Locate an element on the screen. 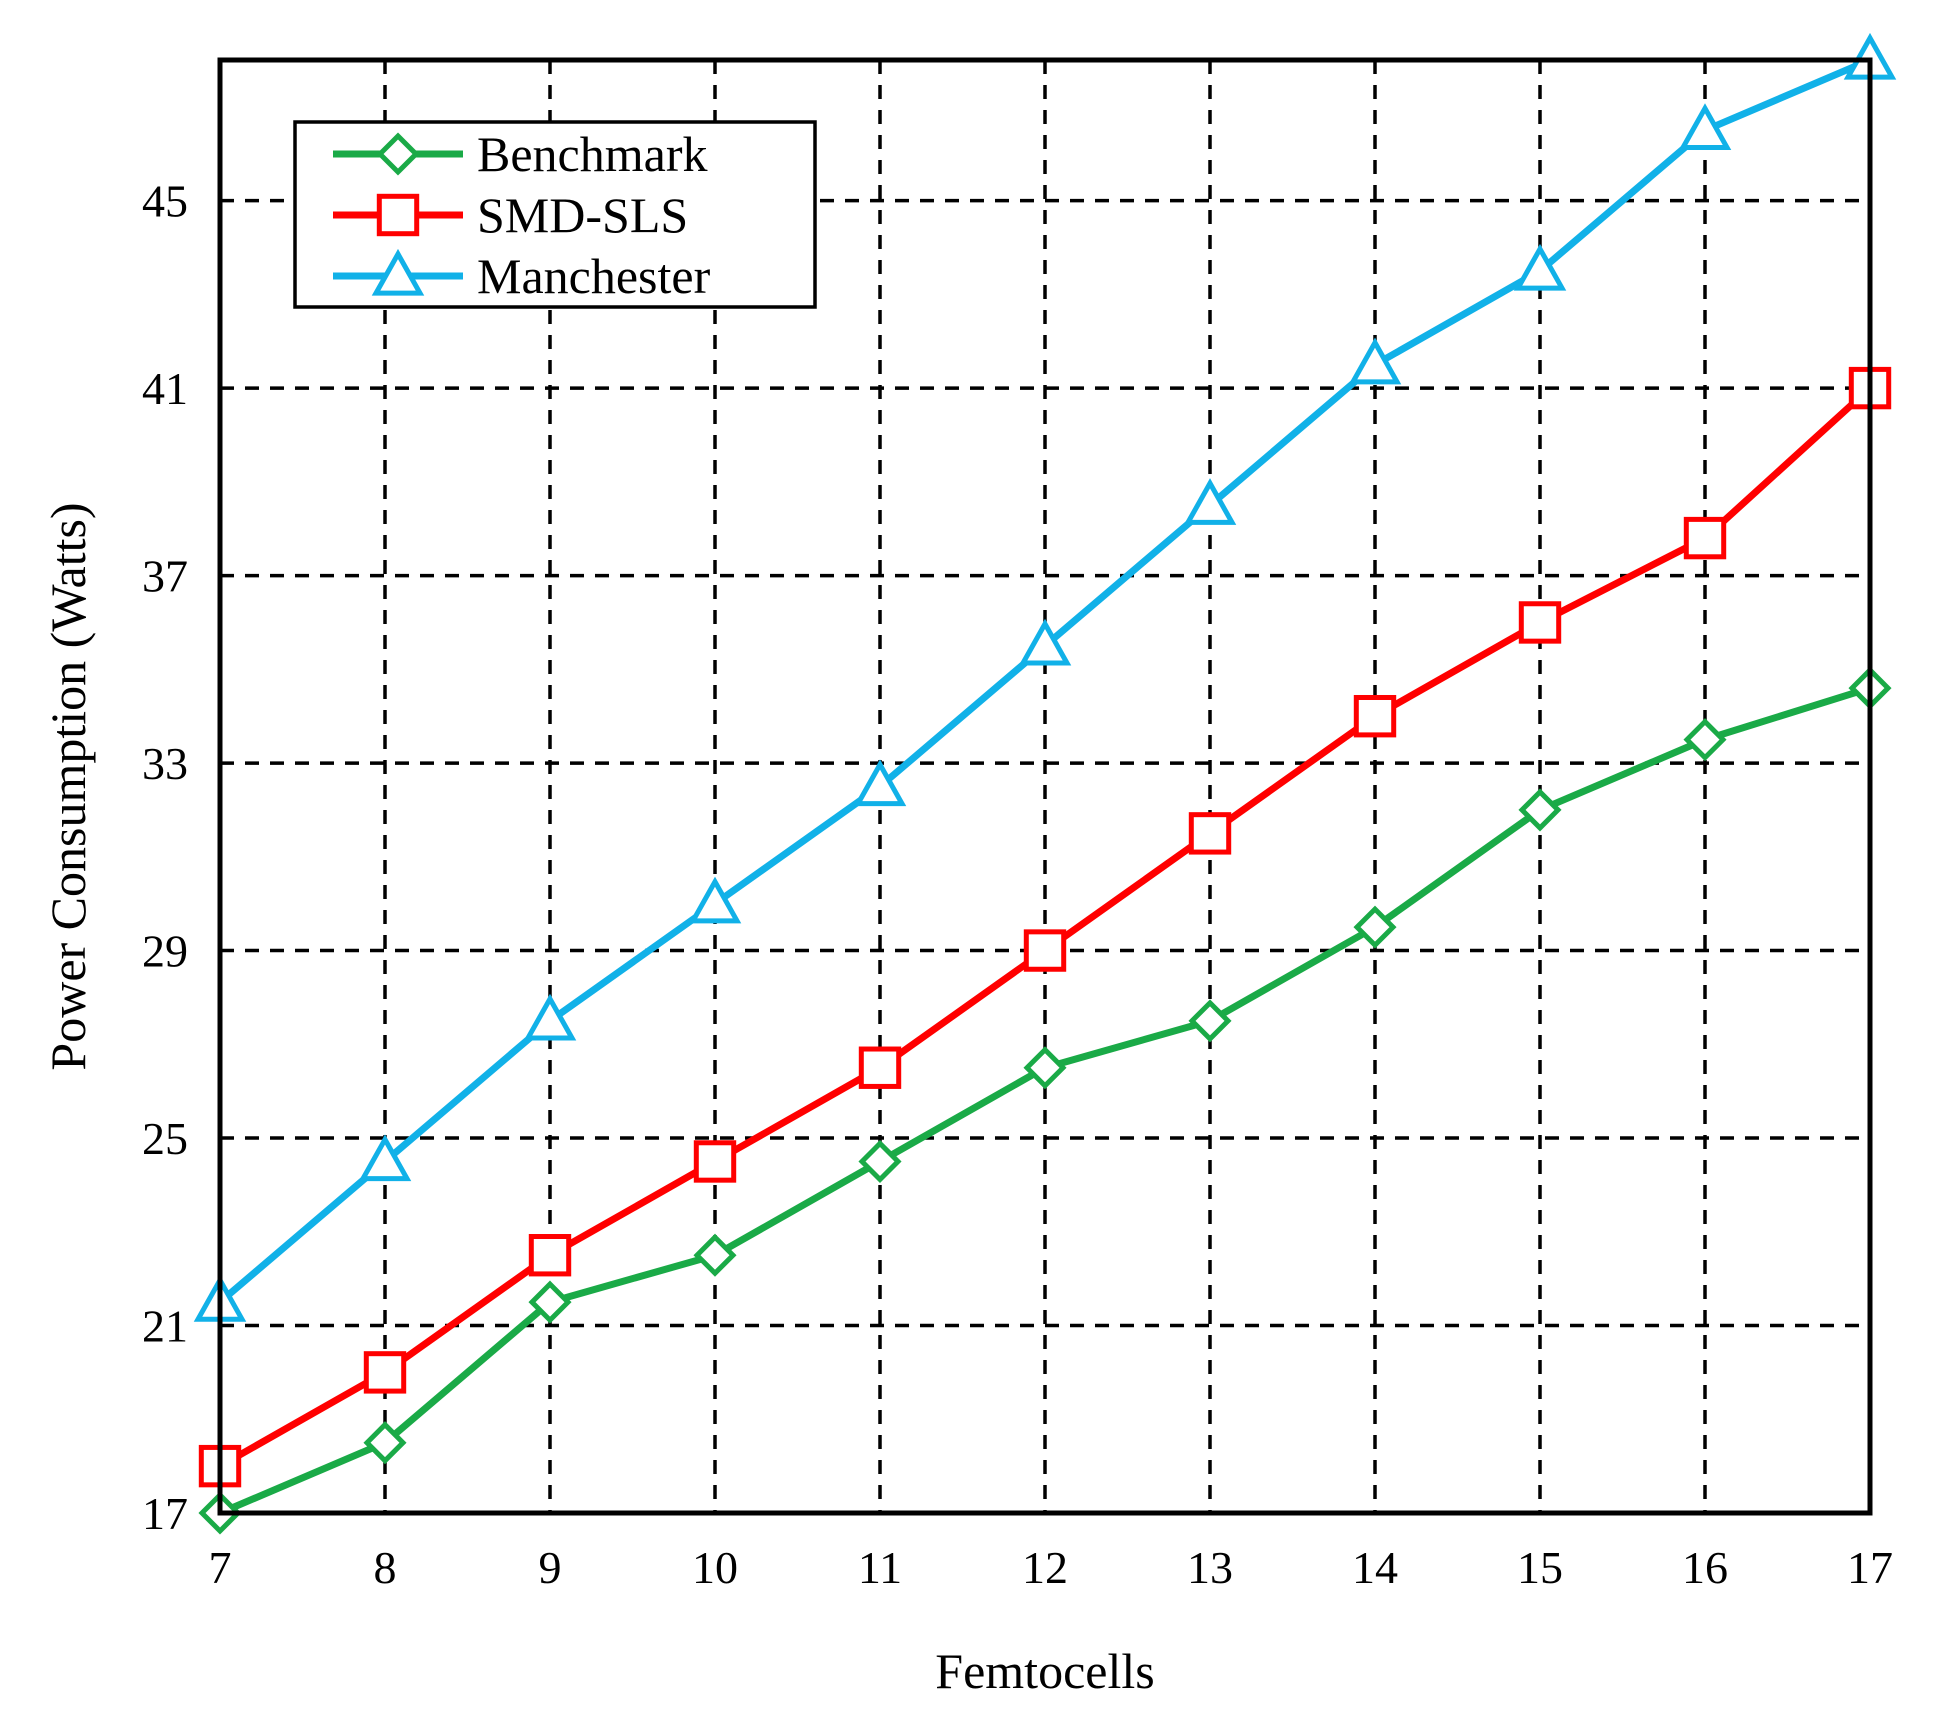 The height and width of the screenshot is (1722, 1942). y-tick-label: 29 is located at coordinates (165, 951).